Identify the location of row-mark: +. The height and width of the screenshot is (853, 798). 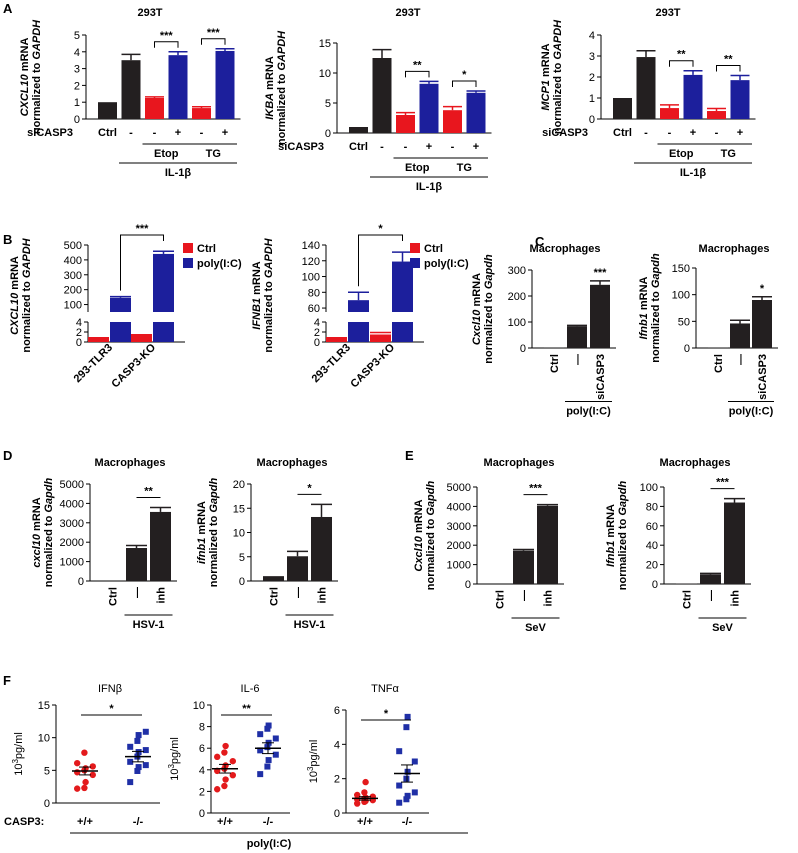
(740, 133).